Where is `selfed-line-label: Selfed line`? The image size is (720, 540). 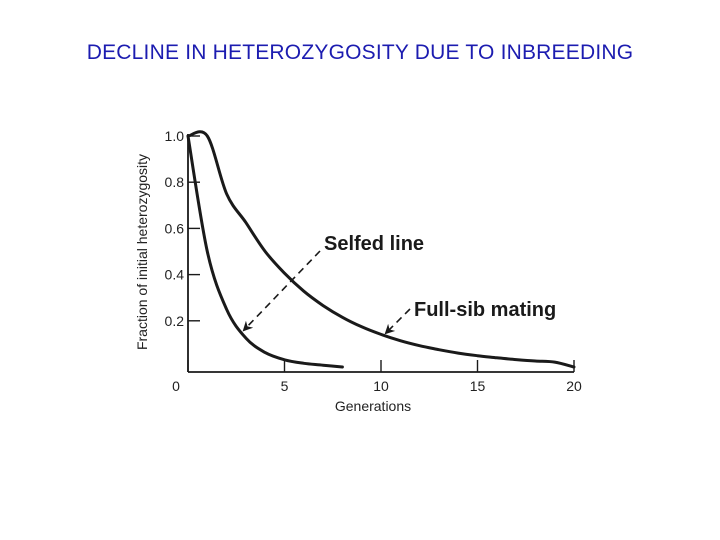 selfed-line-label: Selfed line is located at coordinates (374, 244).